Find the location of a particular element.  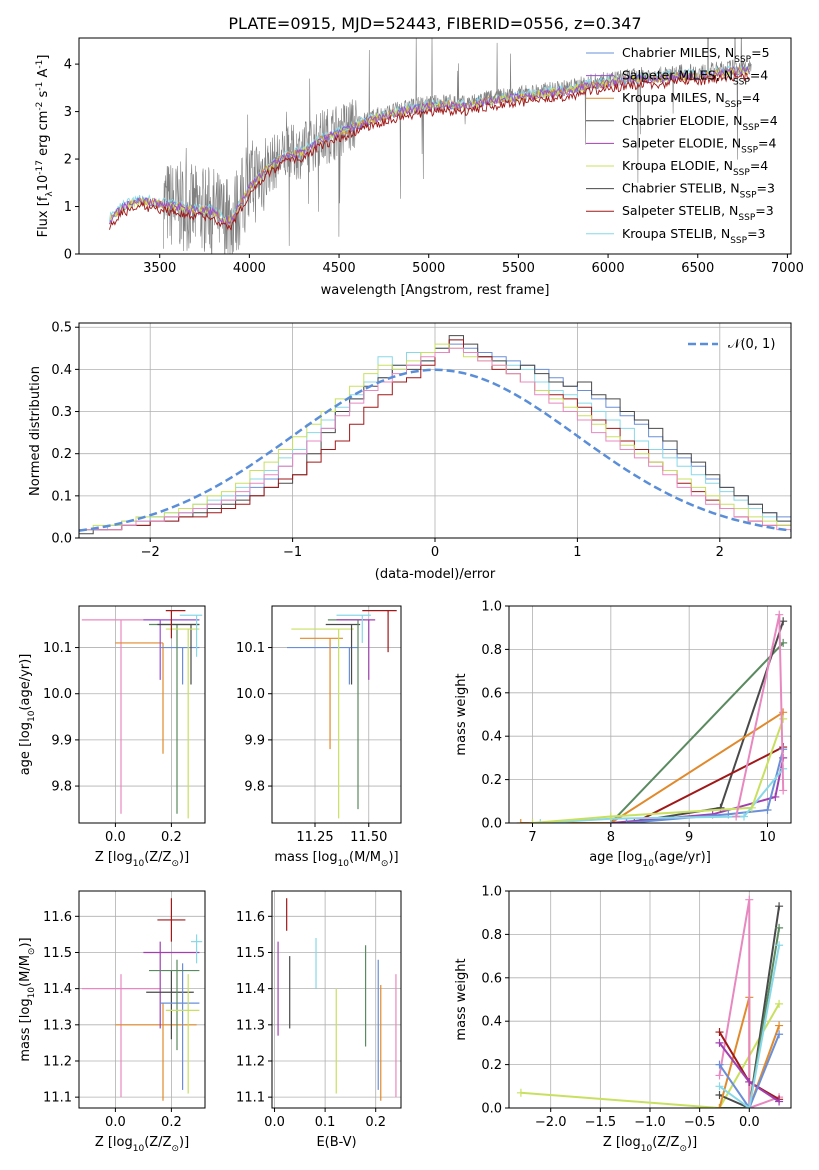

y-tick-label: 1.0 is located at coordinates (491, 607).